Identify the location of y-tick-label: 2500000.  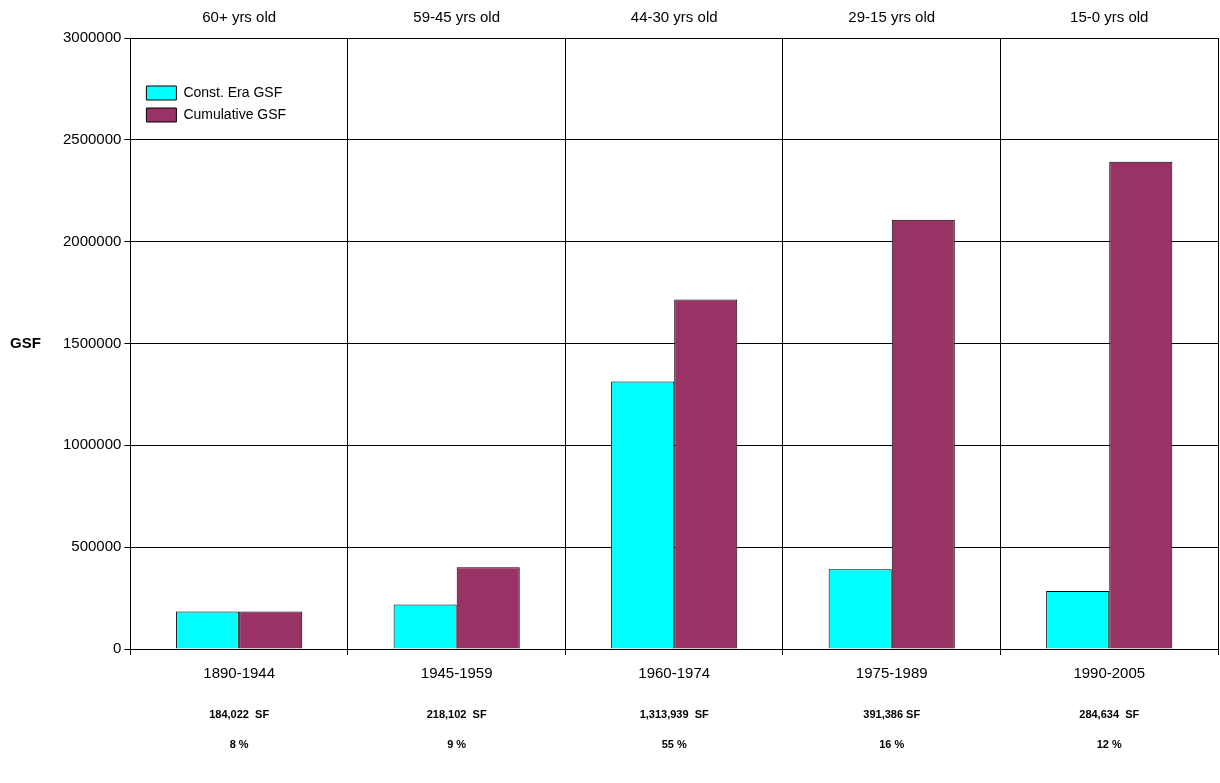
(92, 138).